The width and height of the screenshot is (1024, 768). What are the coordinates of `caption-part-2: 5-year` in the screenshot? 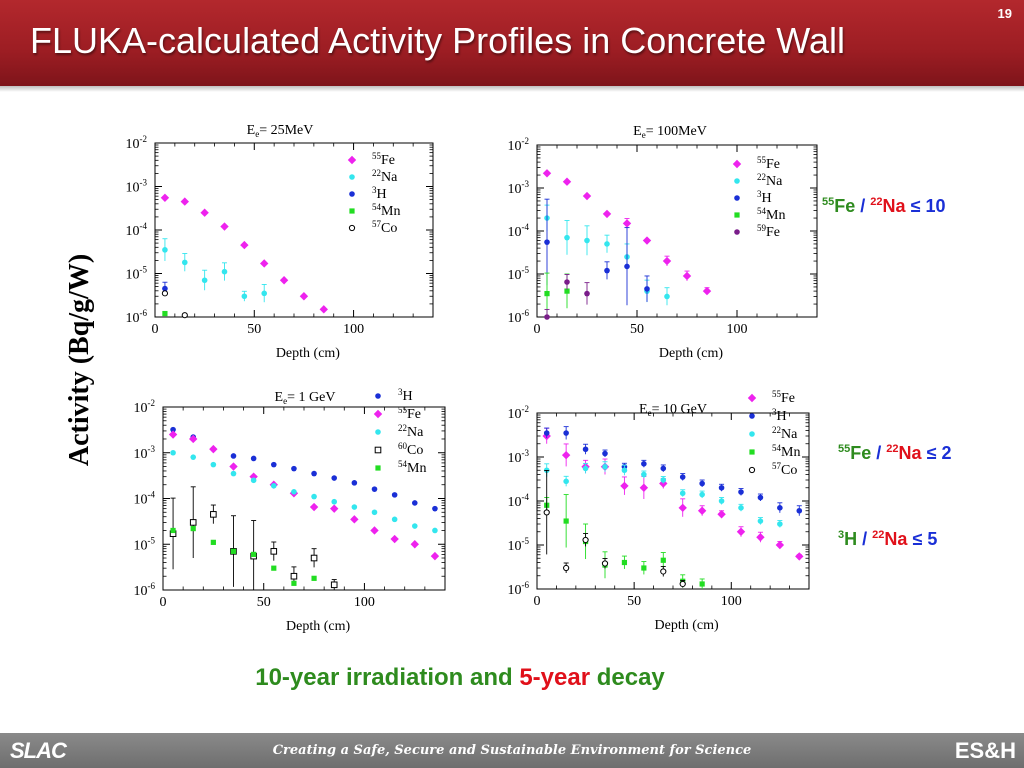 It's located at (555, 677).